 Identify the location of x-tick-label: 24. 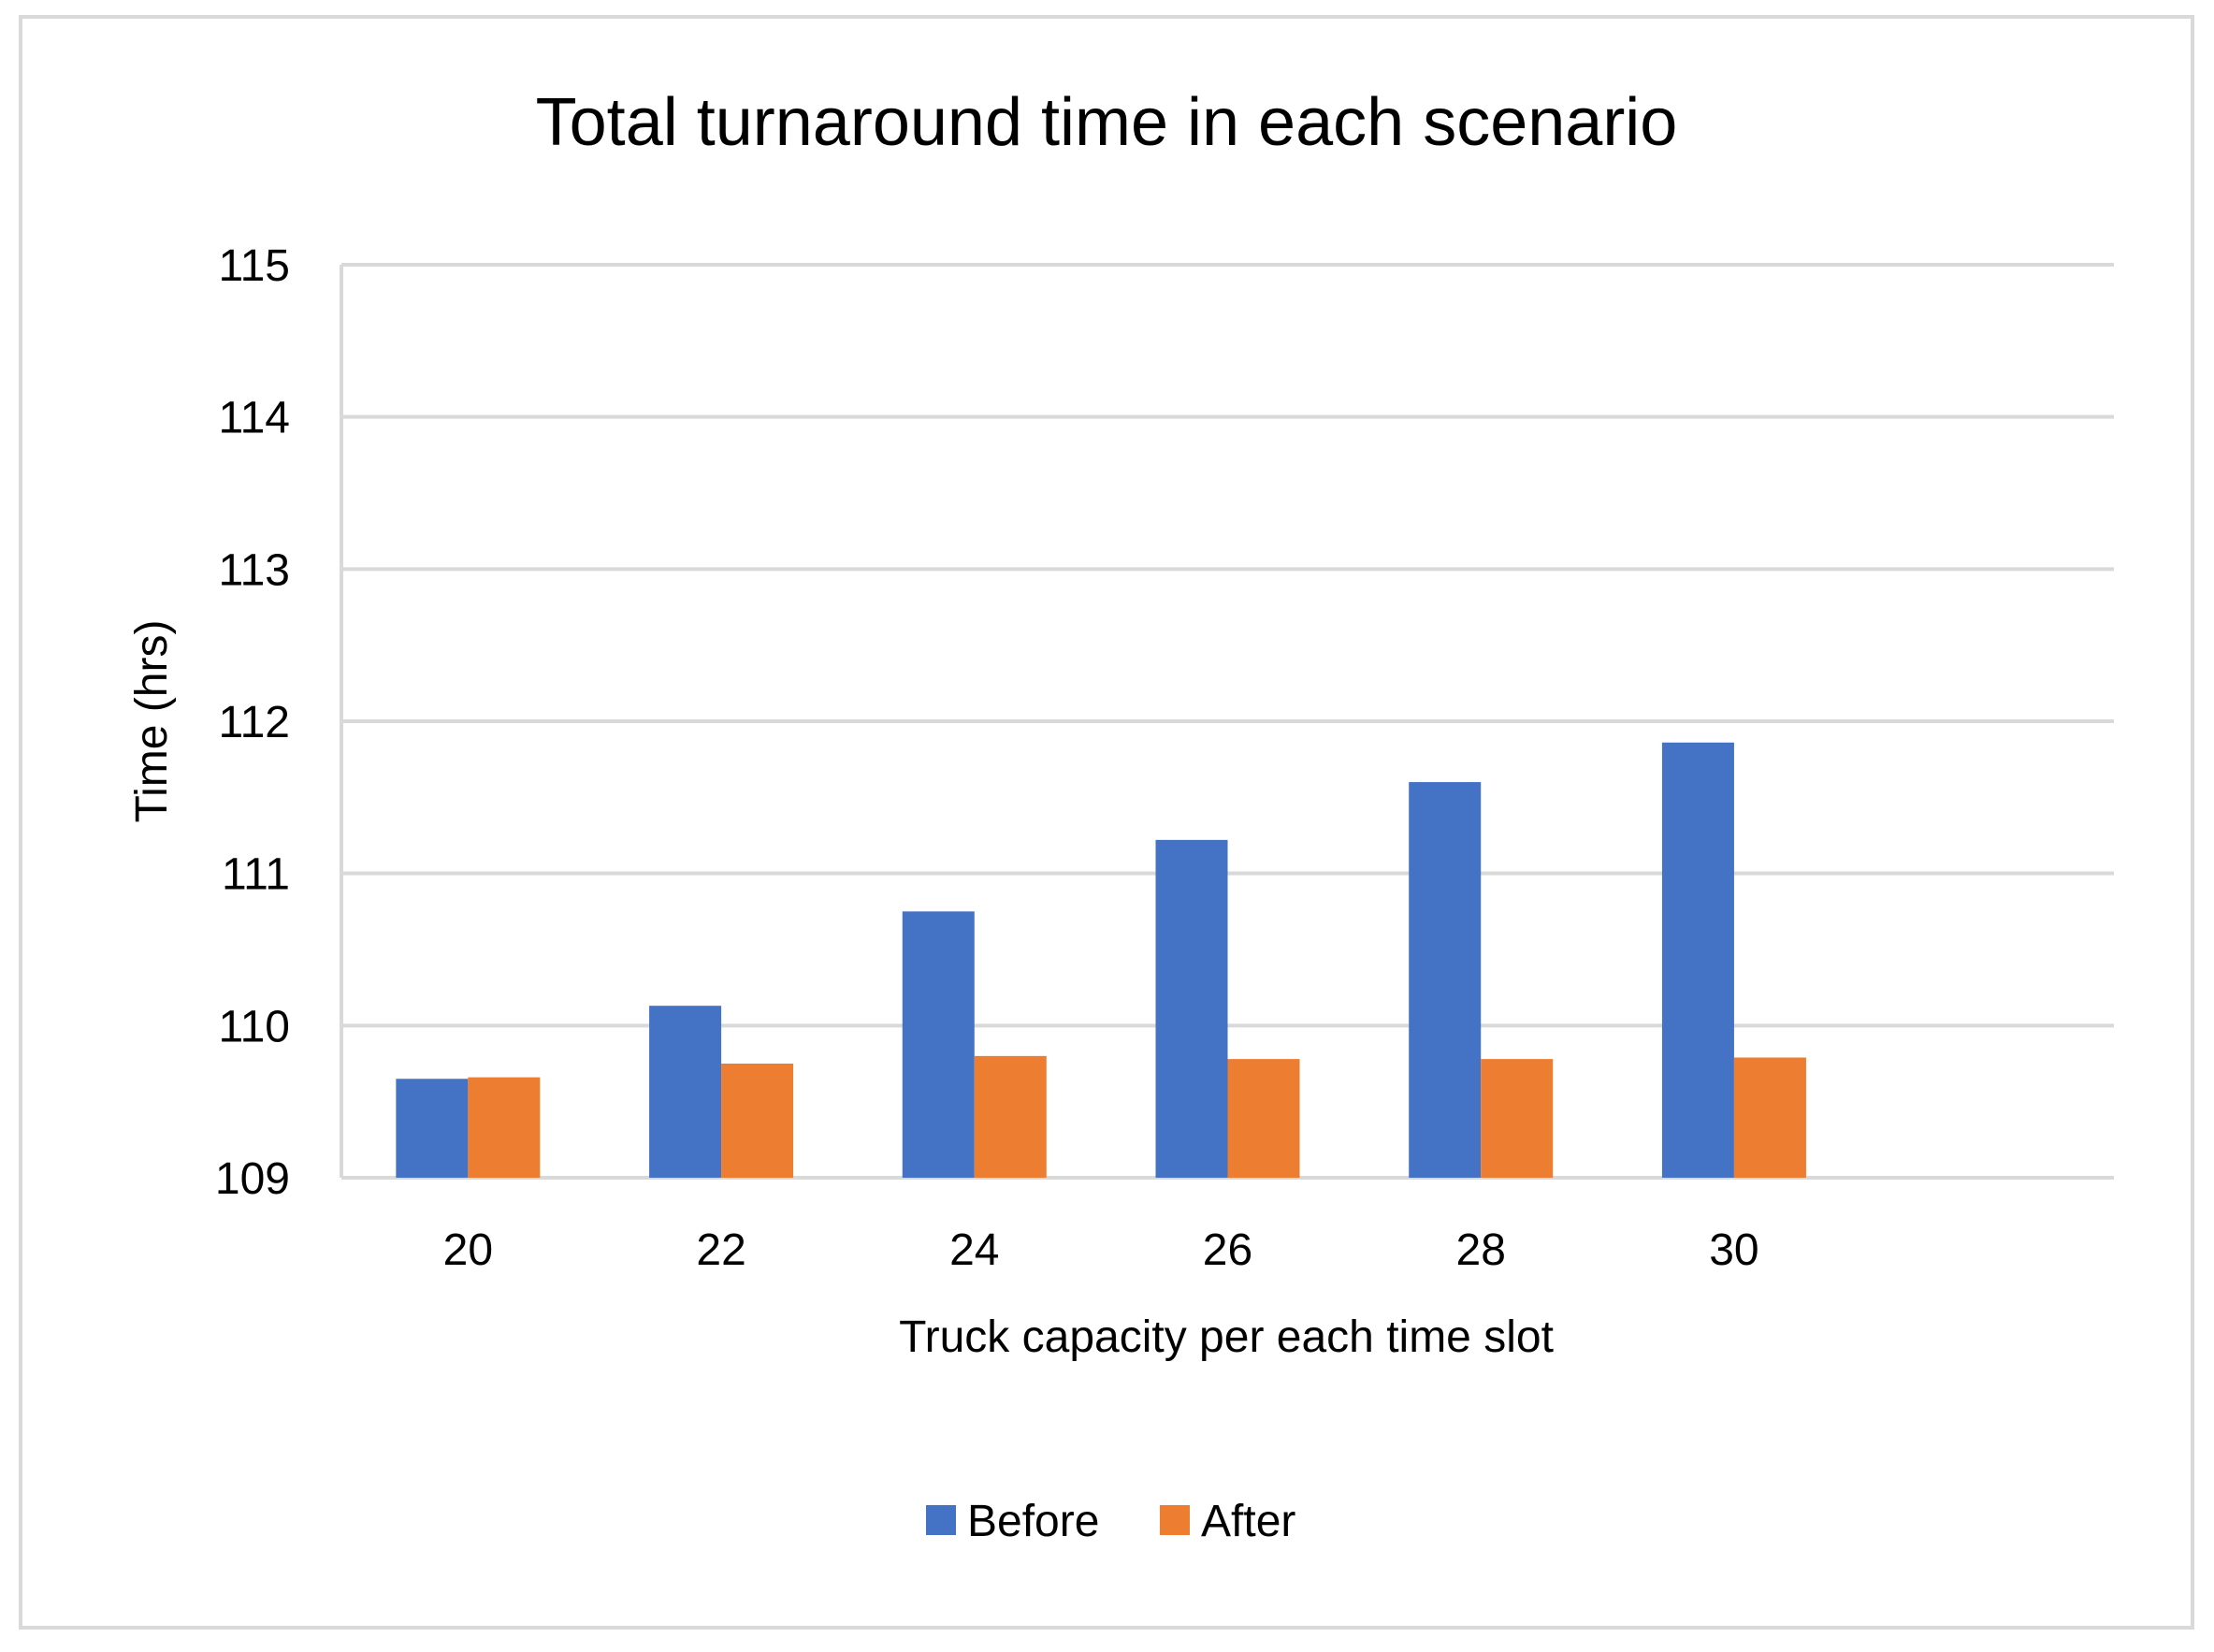
(974, 1250).